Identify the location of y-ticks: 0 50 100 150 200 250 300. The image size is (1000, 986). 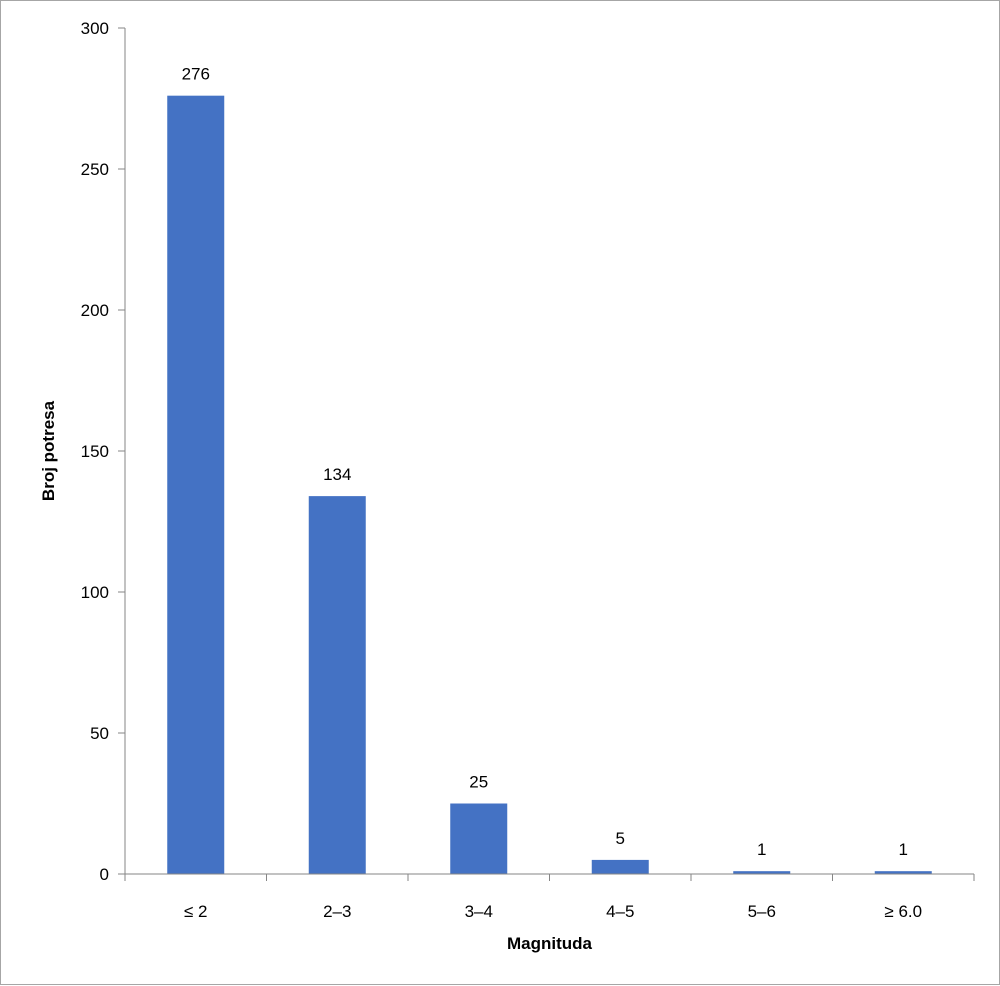
(103, 451).